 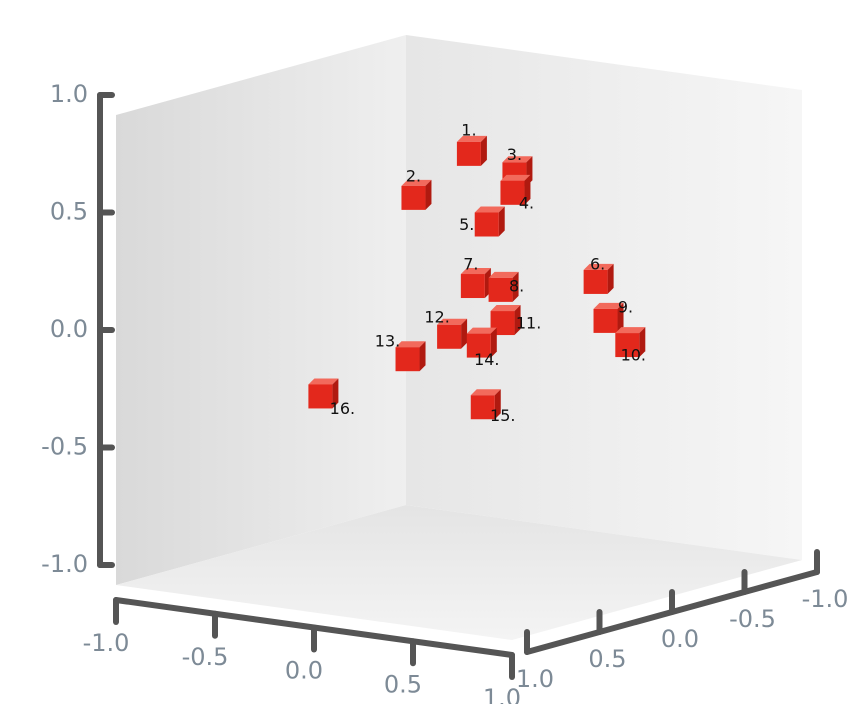 What do you see at coordinates (468, 129) in the screenshot?
I see `point-label: 1.` at bounding box center [468, 129].